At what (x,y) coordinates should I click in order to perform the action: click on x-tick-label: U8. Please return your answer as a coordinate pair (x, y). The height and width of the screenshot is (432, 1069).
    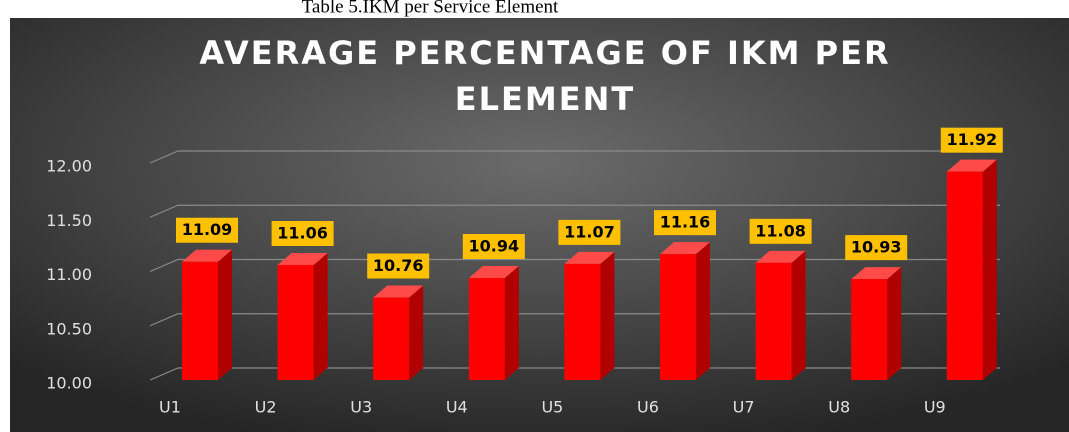
    Looking at the image, I should click on (839, 407).